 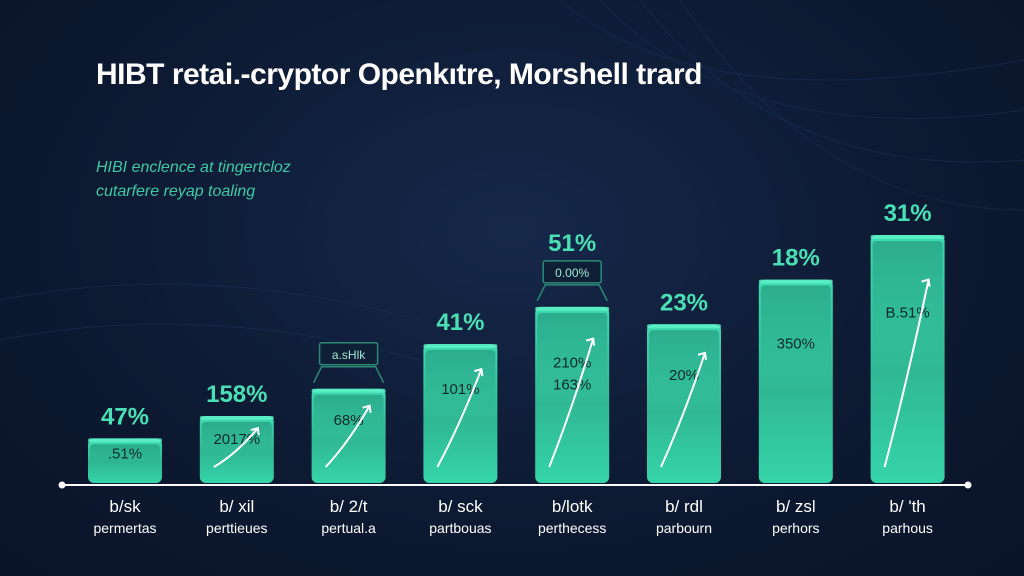 What do you see at coordinates (907, 312) in the screenshot?
I see `bar-inner-label: B.51%` at bounding box center [907, 312].